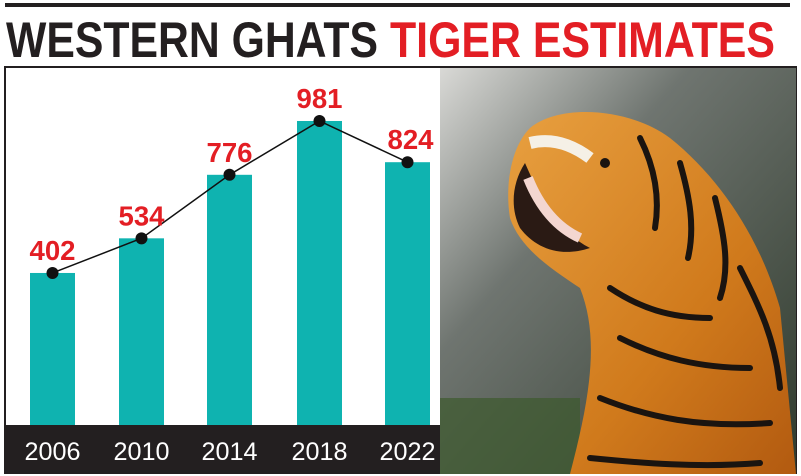  What do you see at coordinates (52, 272) in the screenshot?
I see `point-marker-2006` at bounding box center [52, 272].